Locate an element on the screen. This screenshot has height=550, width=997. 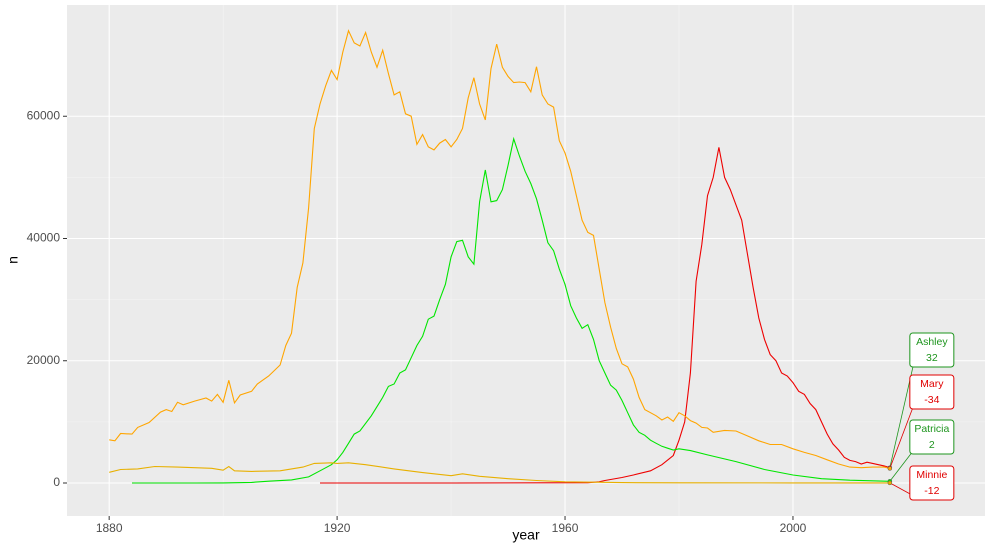
label-name: Ashley is located at coordinates (932, 342).